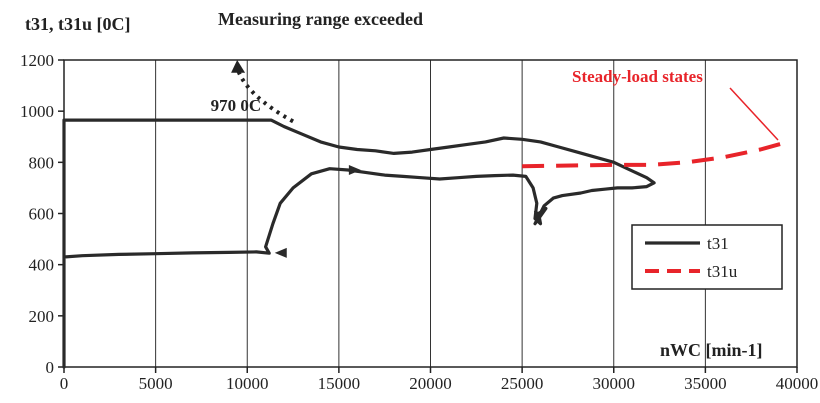 Image resolution: width=820 pixels, height=403 pixels. What do you see at coordinates (705, 383) in the screenshot?
I see `x-tick-label: 35000` at bounding box center [705, 383].